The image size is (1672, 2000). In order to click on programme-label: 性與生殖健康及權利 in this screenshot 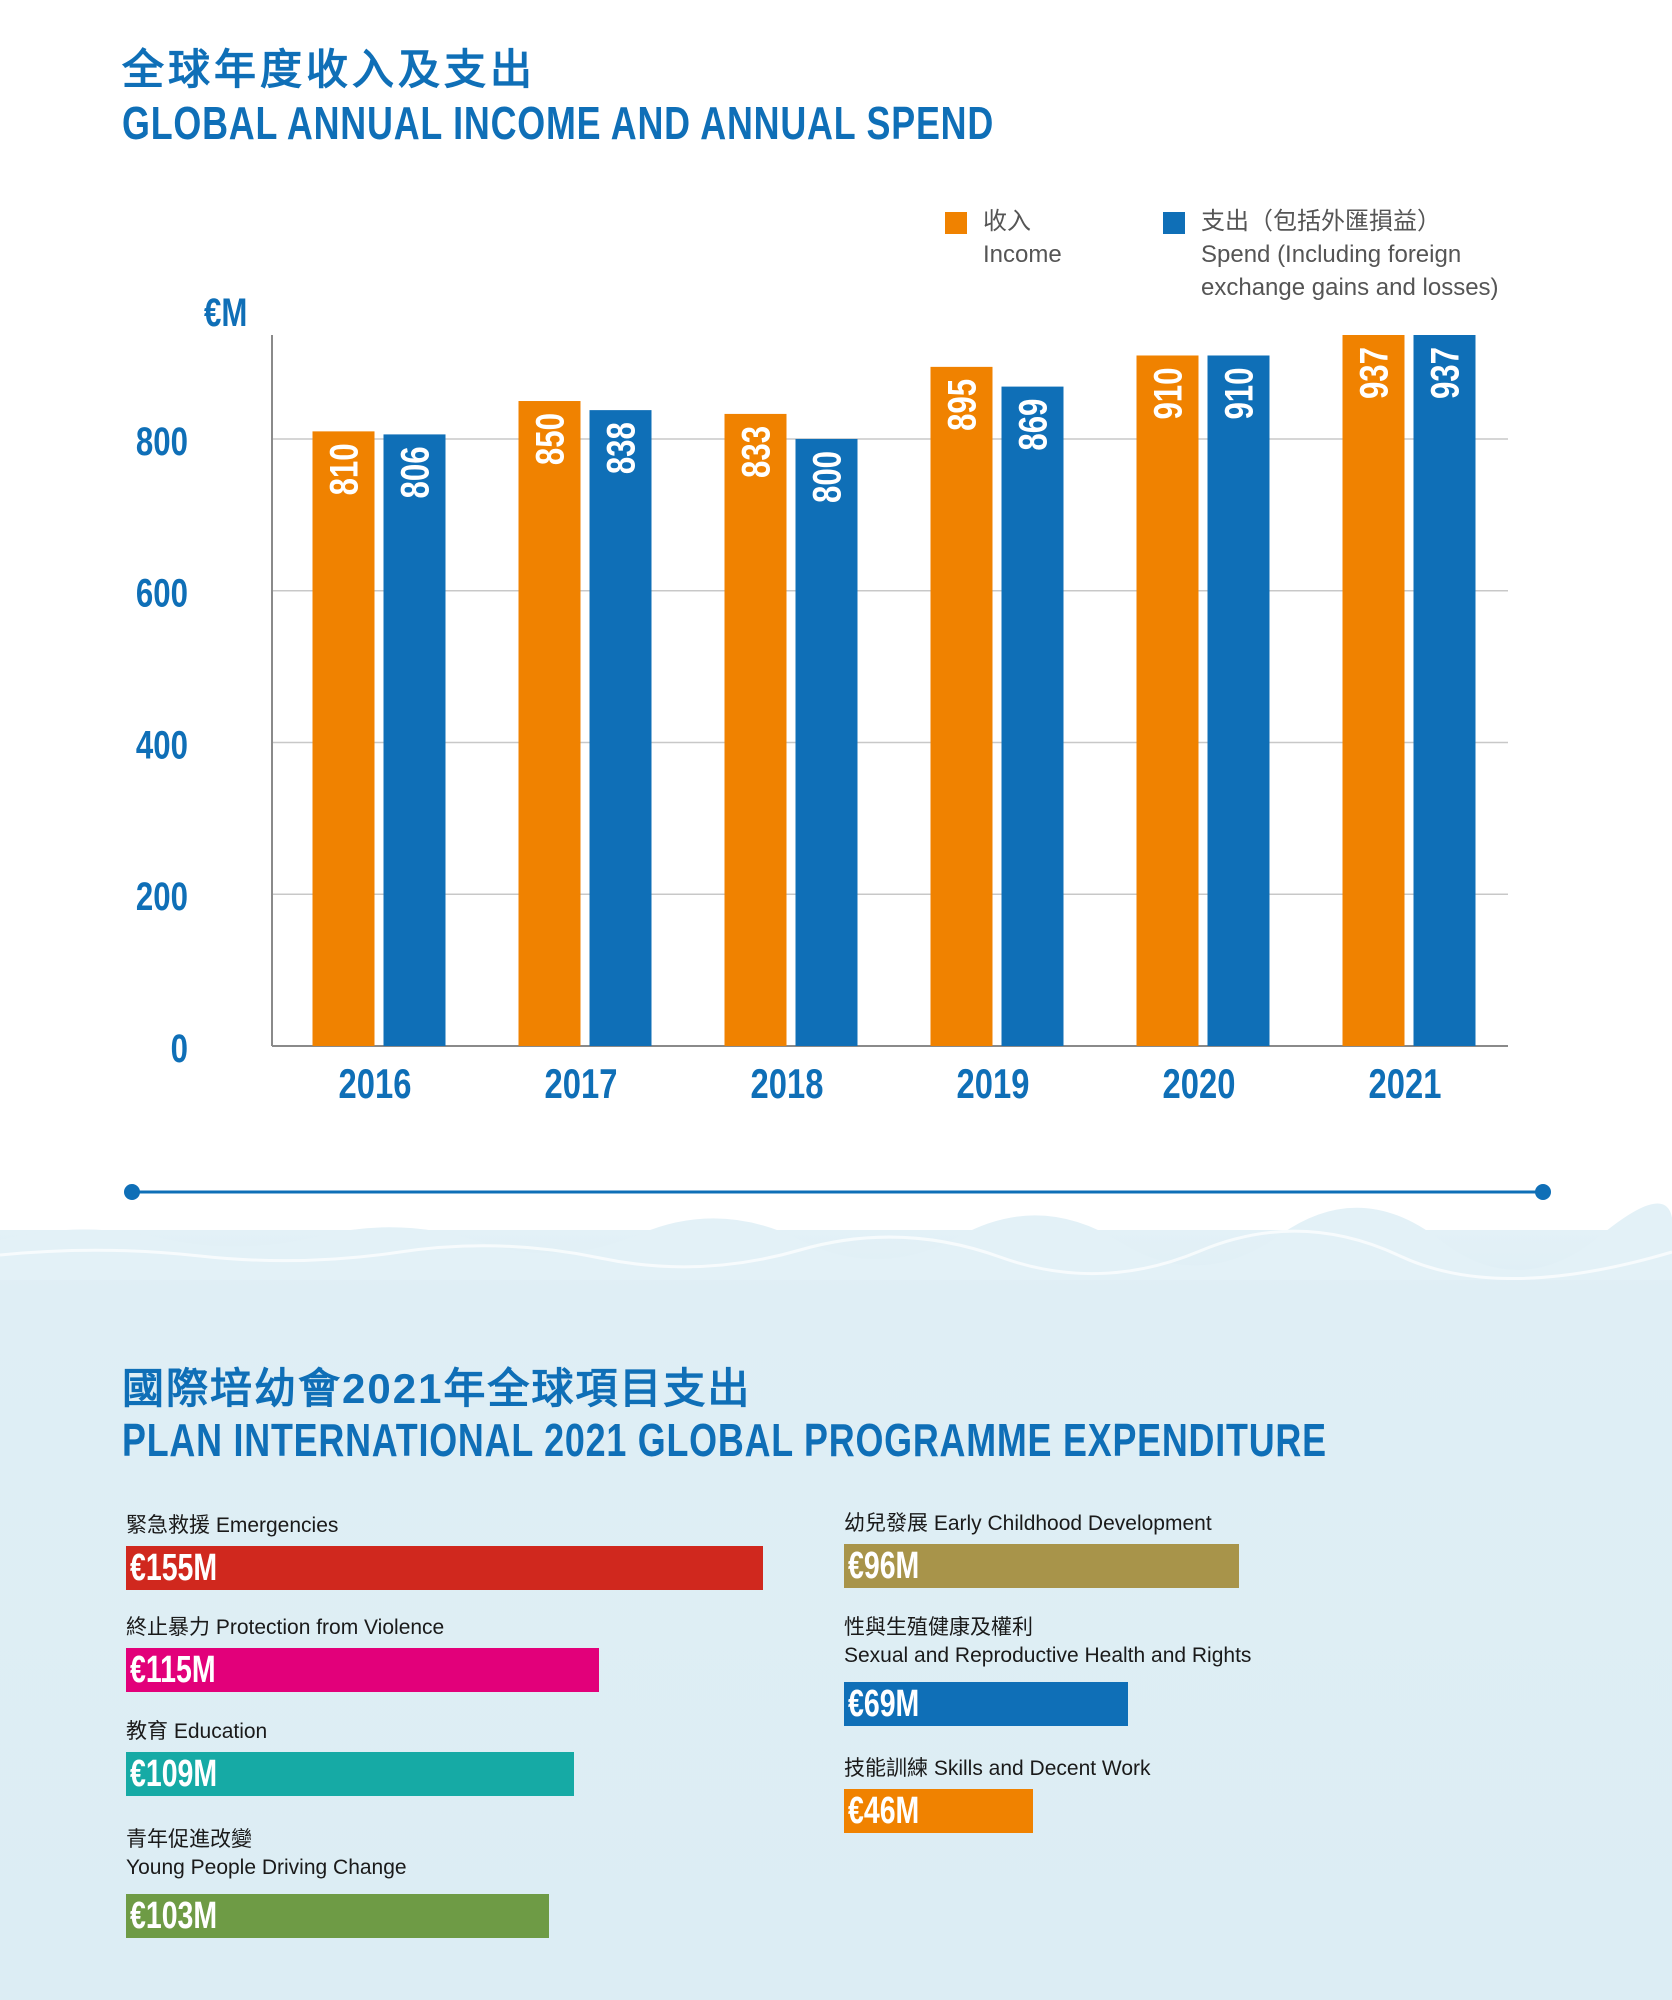, I will do `click(938, 1627)`.